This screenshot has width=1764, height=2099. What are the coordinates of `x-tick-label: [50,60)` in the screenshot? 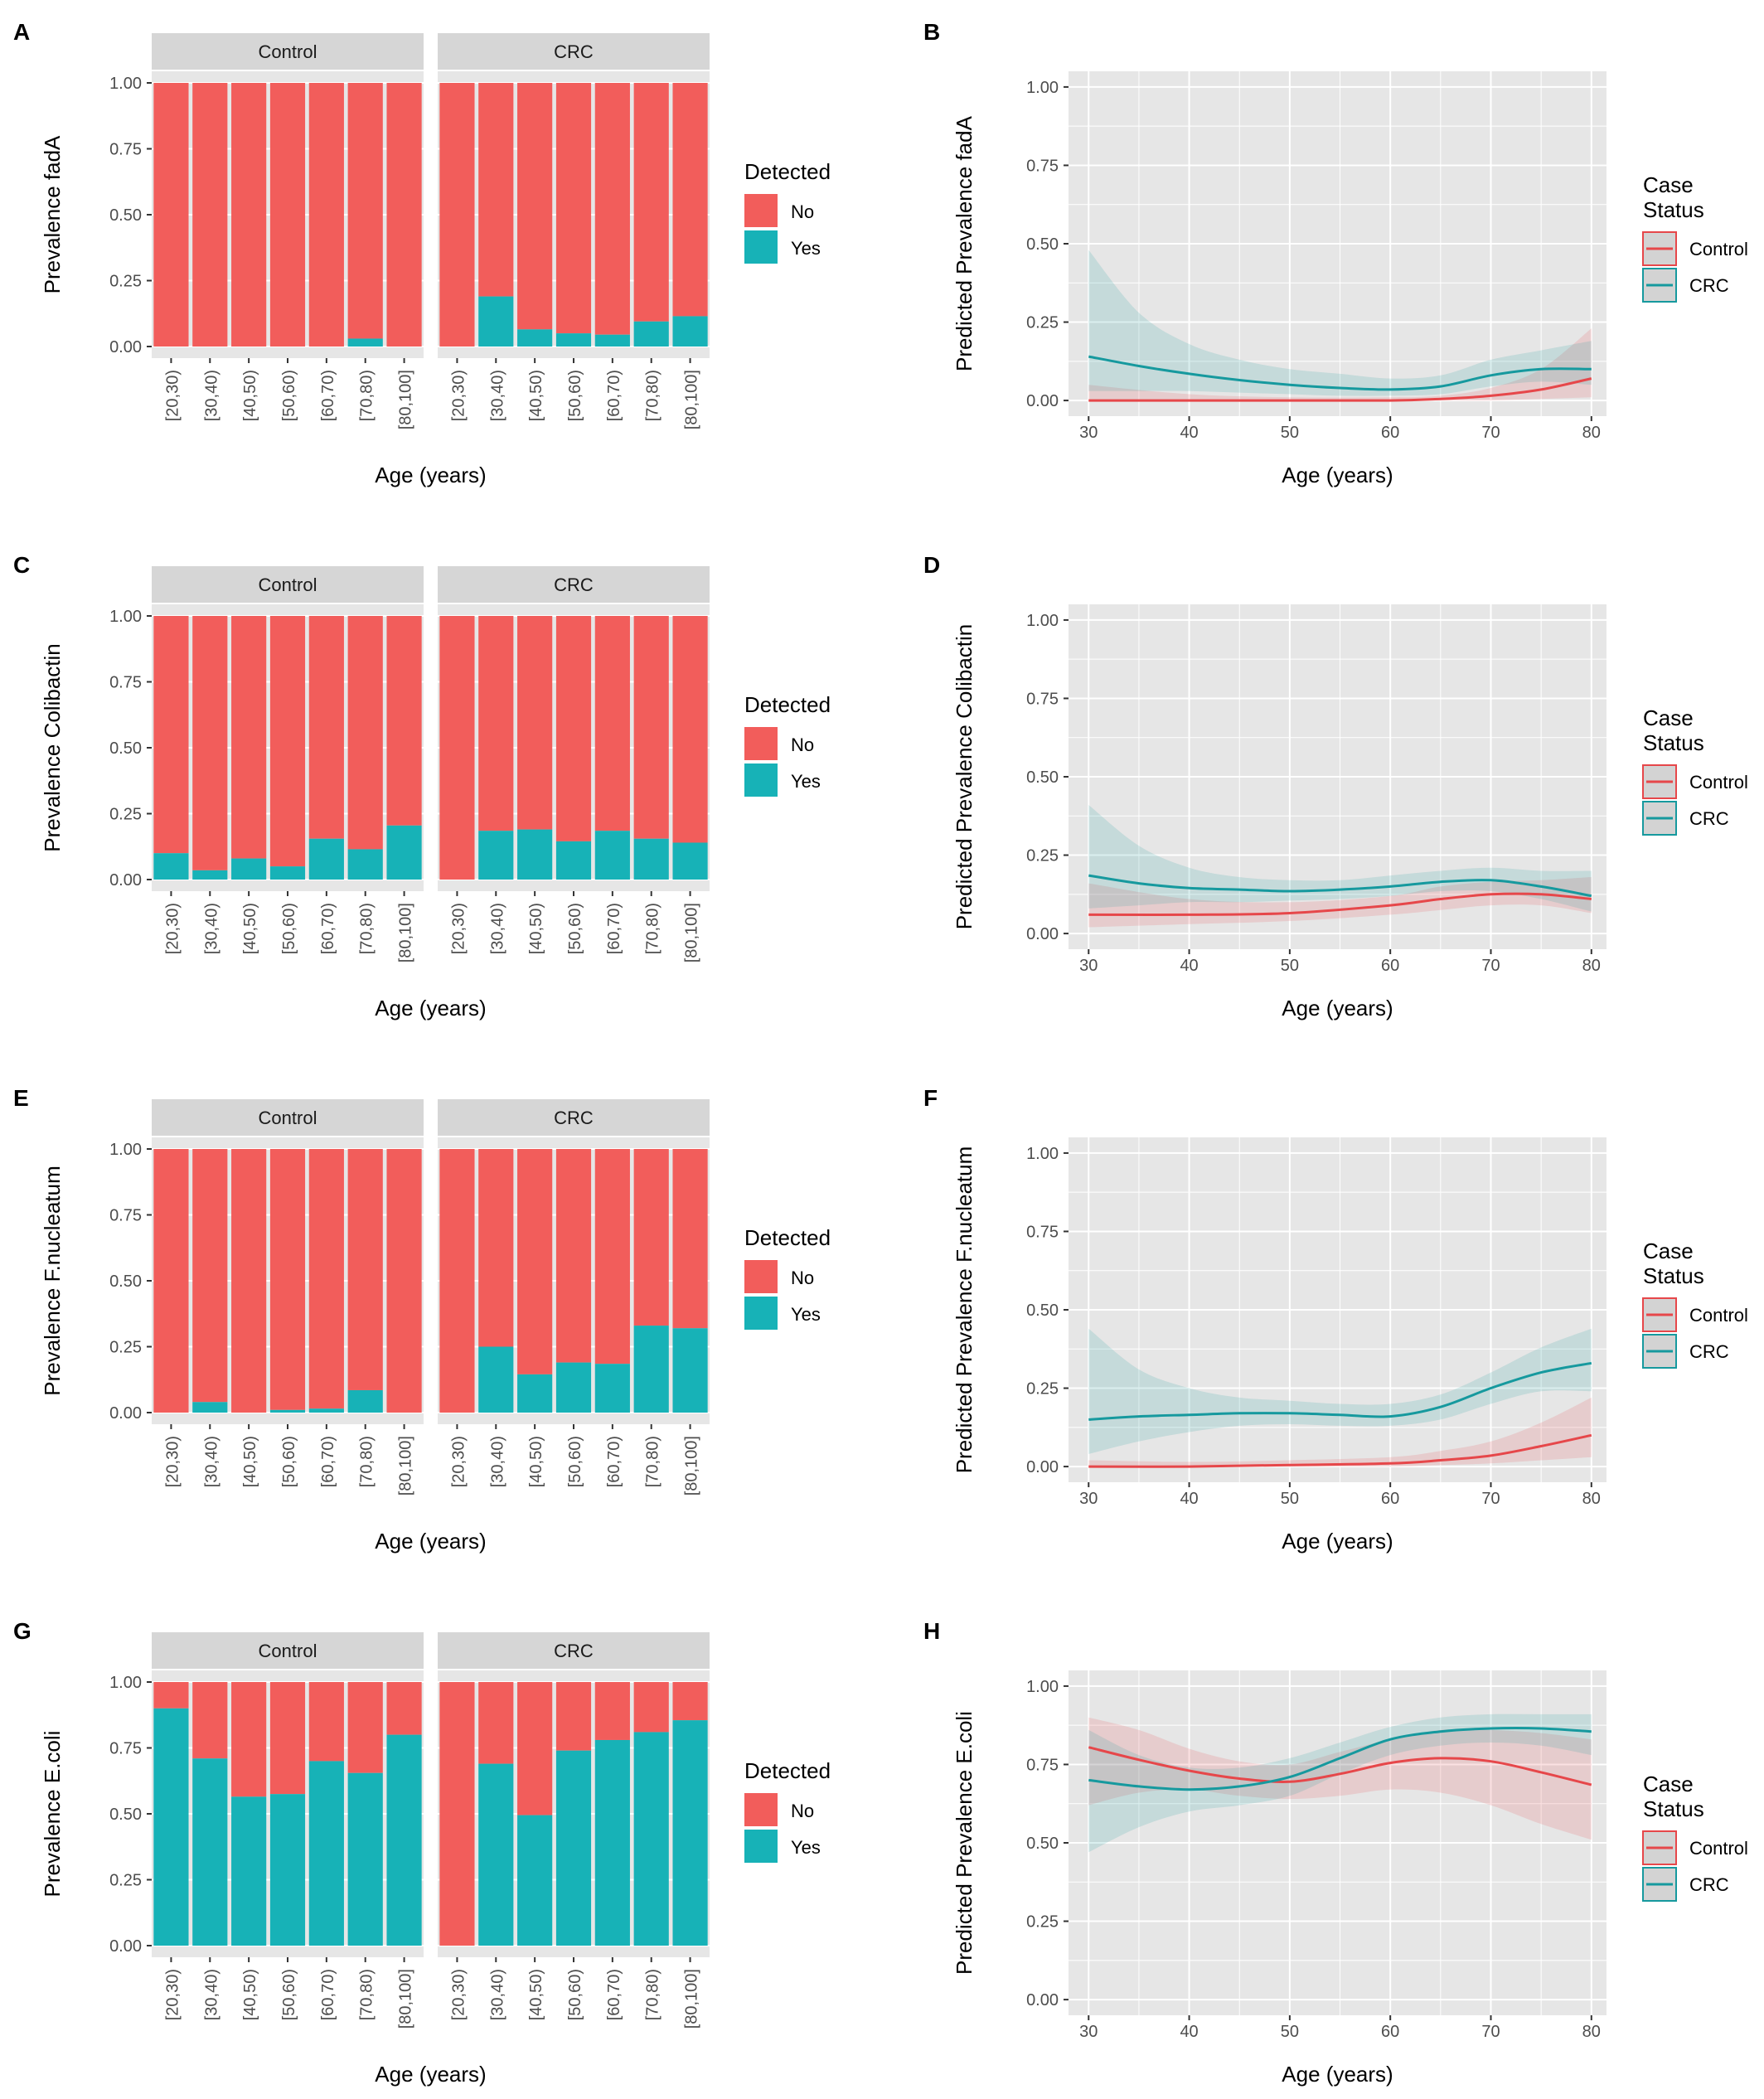 It's located at (289, 928).